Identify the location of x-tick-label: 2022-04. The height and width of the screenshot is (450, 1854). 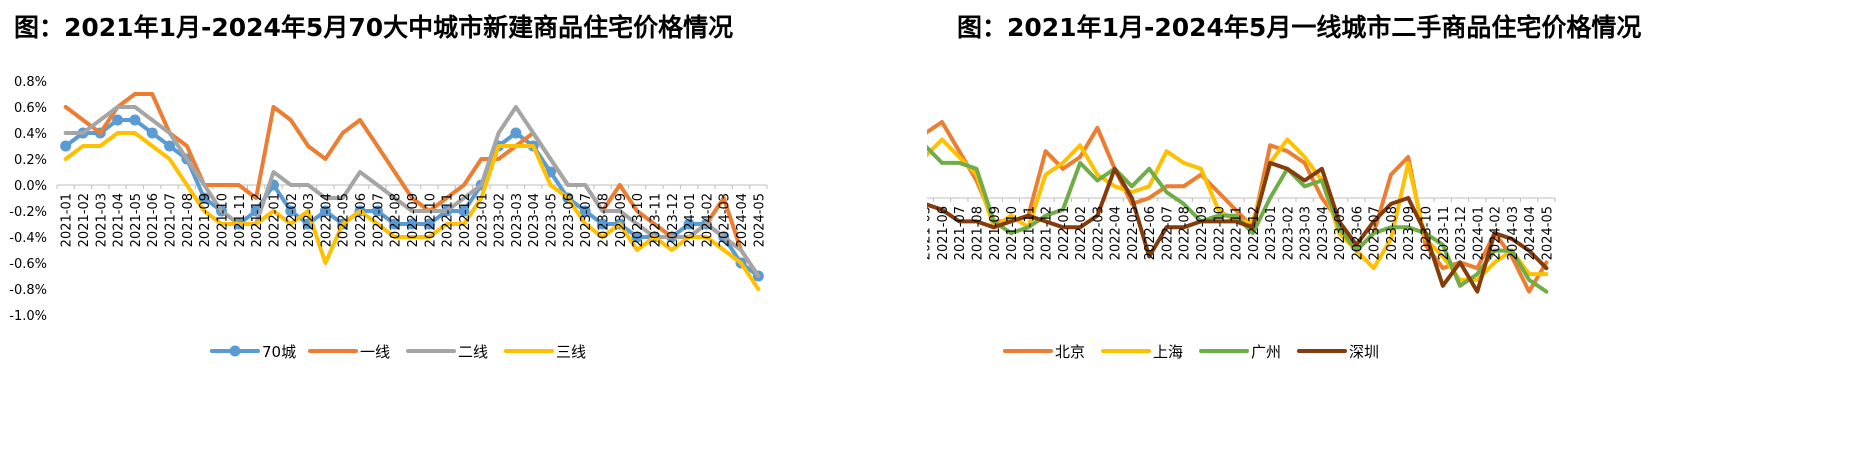
(1116, 233).